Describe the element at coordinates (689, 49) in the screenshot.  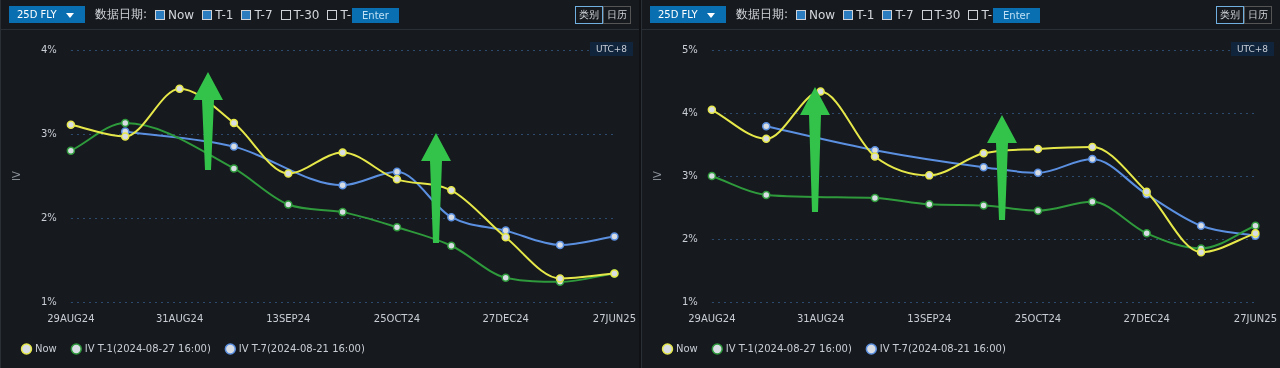
I see `y-tick-label: 5%` at that location.